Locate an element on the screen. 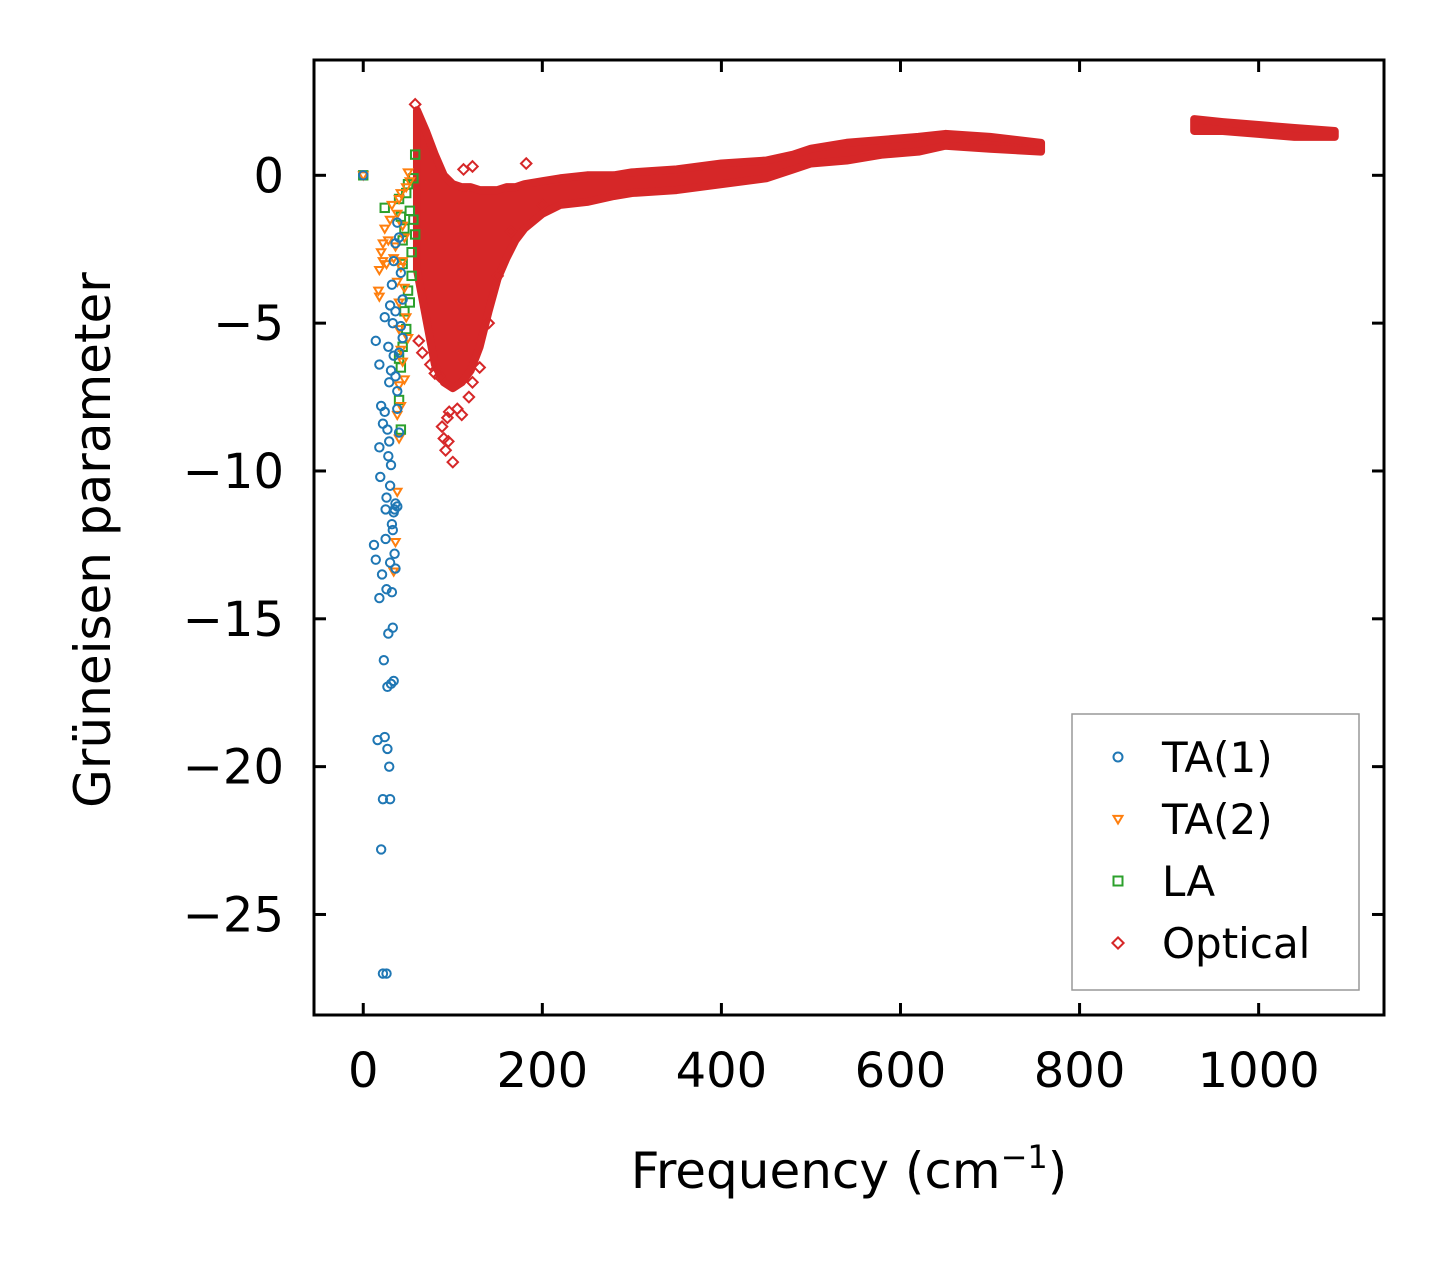 Image resolution: width=1443 pixels, height=1264 pixels. x-axis-label-superscript: −1 is located at coordinates (1024, 1157).